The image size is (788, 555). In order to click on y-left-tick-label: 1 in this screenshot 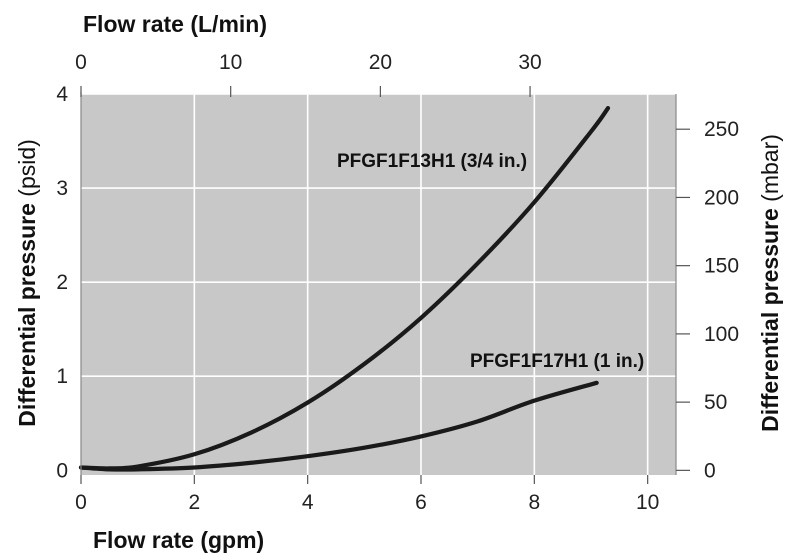, I will do `click(62, 376)`.